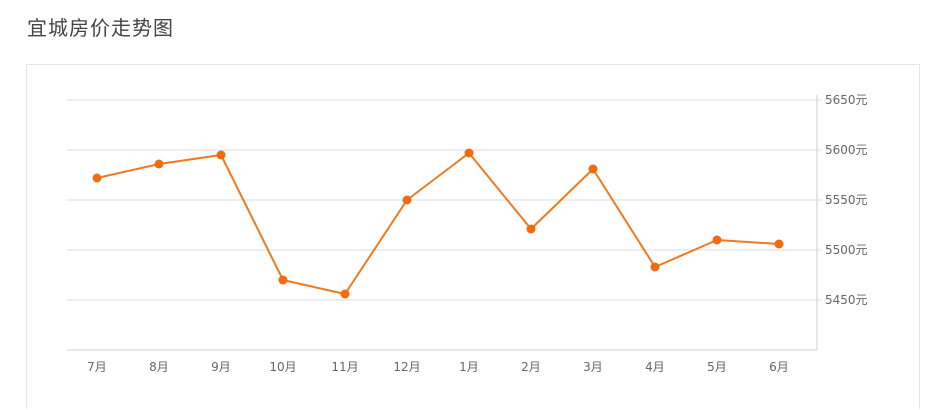 The height and width of the screenshot is (410, 926). Describe the element at coordinates (282, 367) in the screenshot. I see `x-tick-label: 10月` at that location.